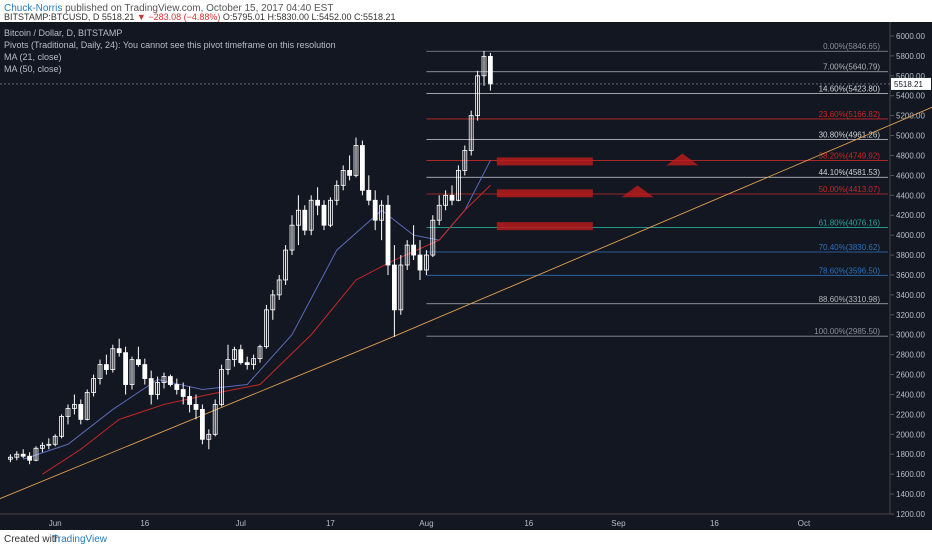 This screenshot has width=932, height=550. I want to click on footer: Created with TradingView, so click(466, 540).